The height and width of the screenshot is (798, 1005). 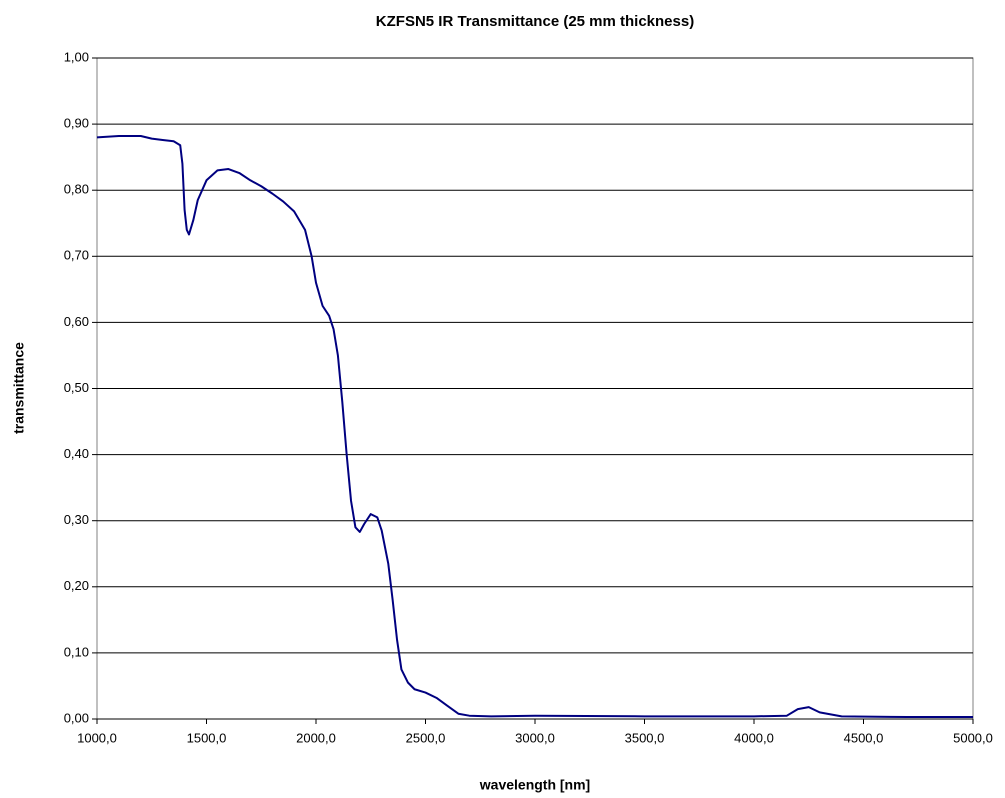 I want to click on y-tick-label: 0,00, so click(x=76, y=717).